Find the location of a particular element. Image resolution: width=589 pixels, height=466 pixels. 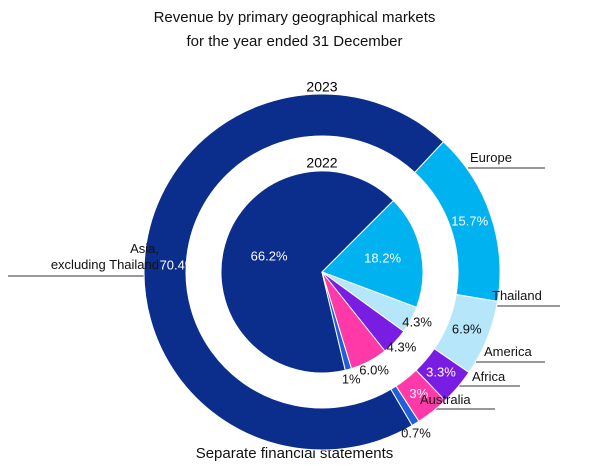

value-label: 6.0% is located at coordinates (374, 370).